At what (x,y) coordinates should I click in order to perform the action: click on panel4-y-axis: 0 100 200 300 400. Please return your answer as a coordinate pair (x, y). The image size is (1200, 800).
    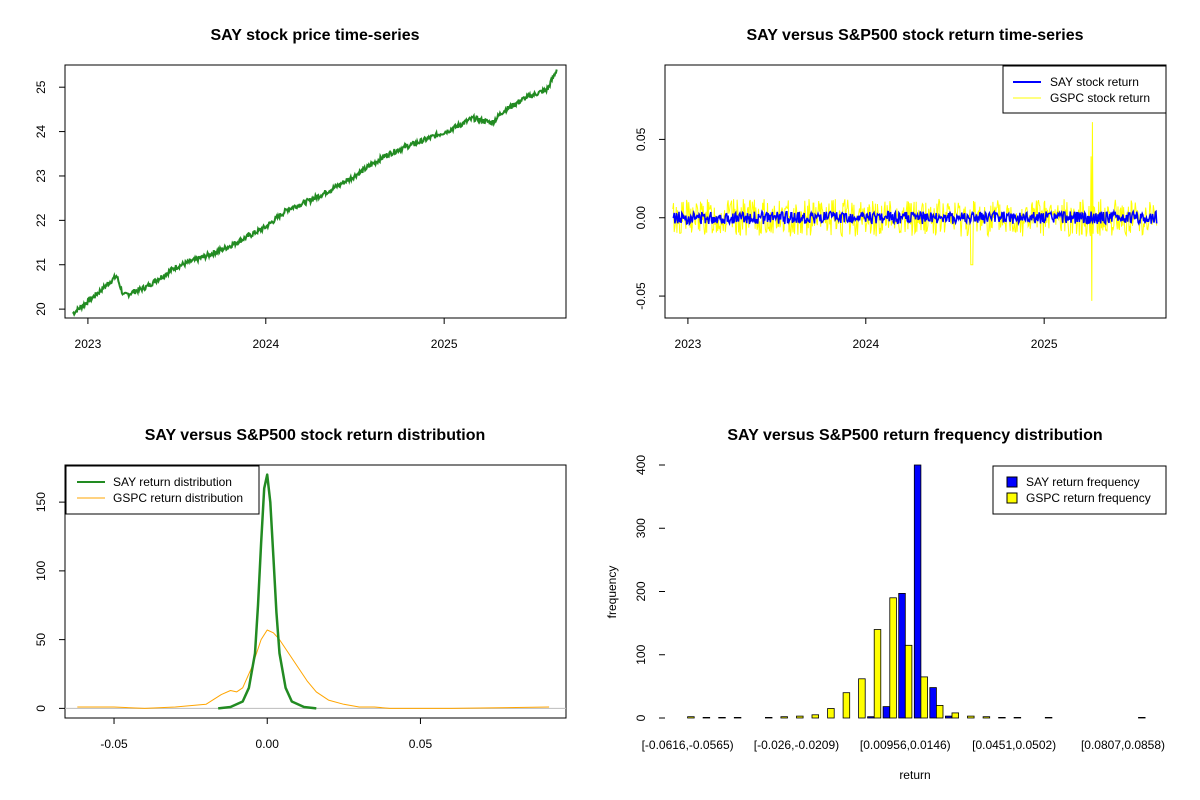
    Looking at the image, I should click on (649, 588).